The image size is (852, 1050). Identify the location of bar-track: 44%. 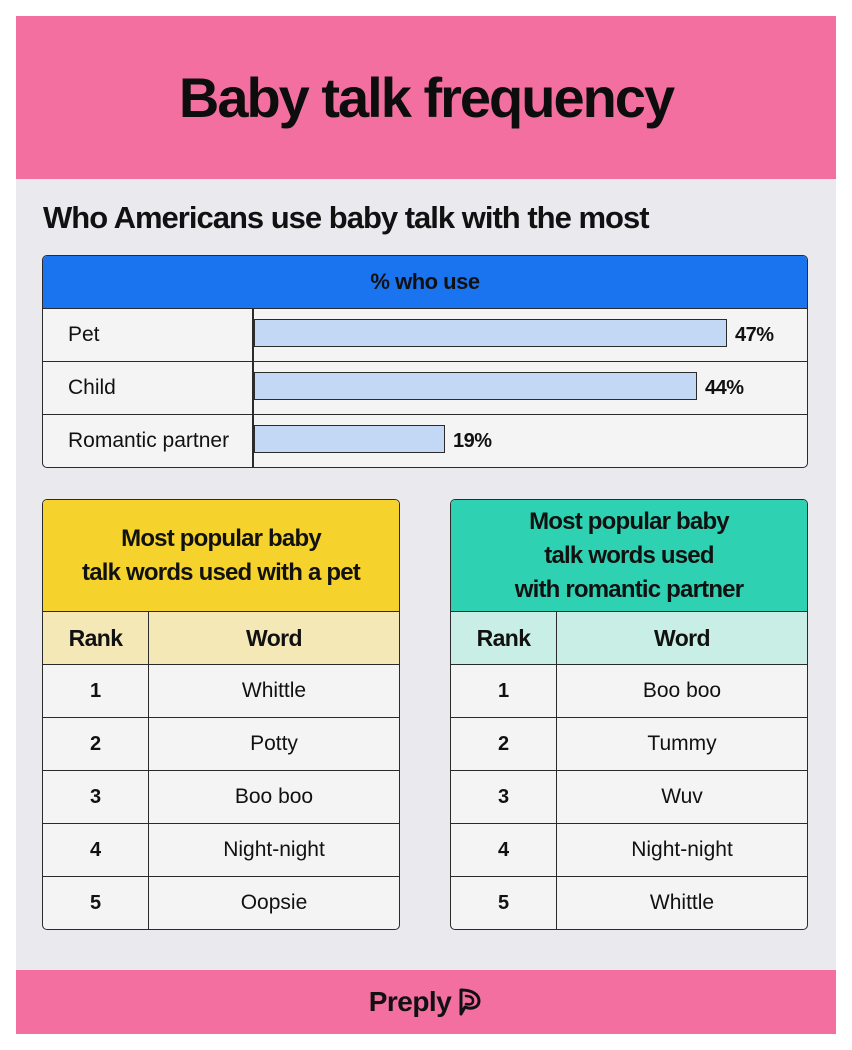
(530, 388).